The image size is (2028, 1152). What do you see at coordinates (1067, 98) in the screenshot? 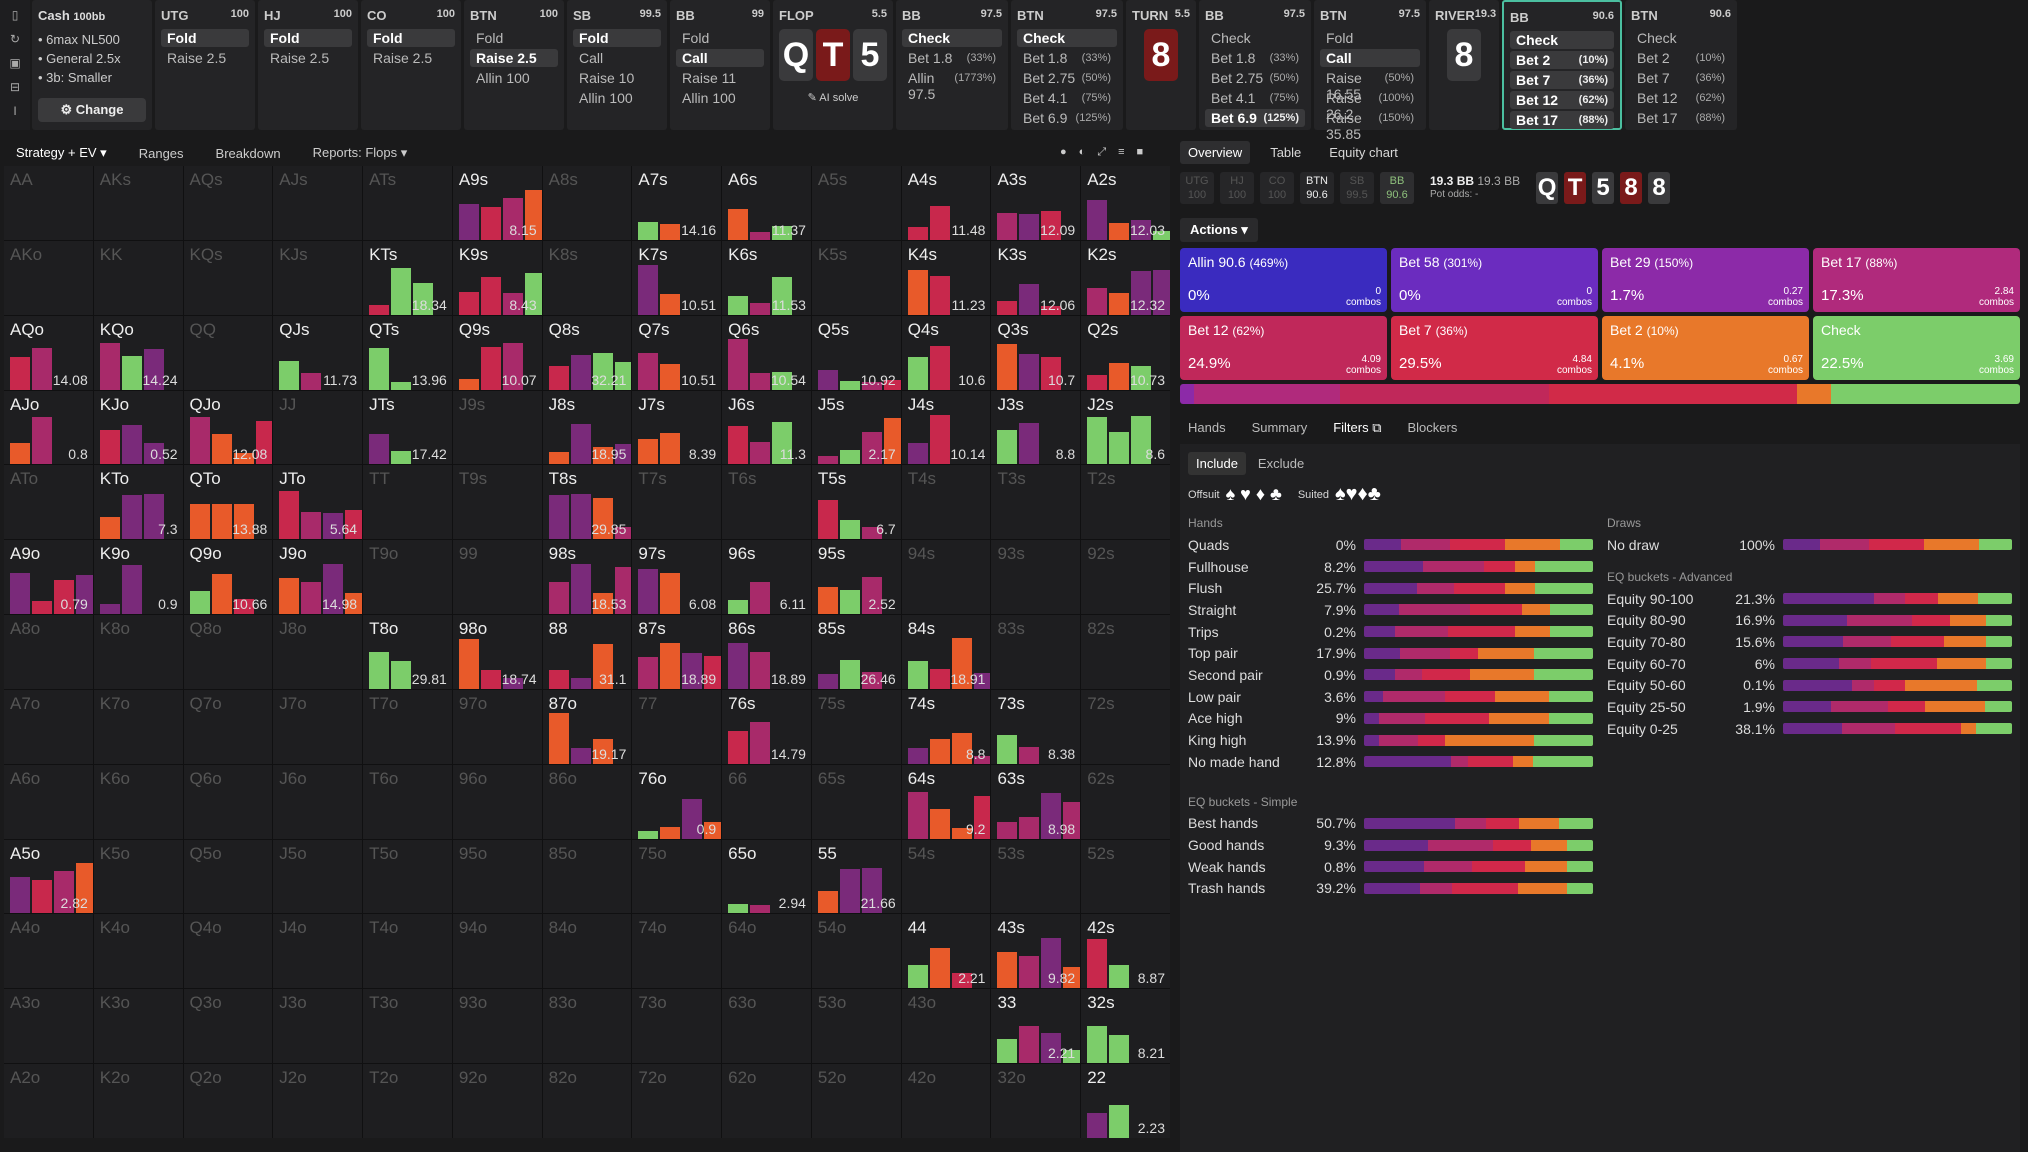
I see `action-option: Bet 4.1 (75%)` at bounding box center [1067, 98].